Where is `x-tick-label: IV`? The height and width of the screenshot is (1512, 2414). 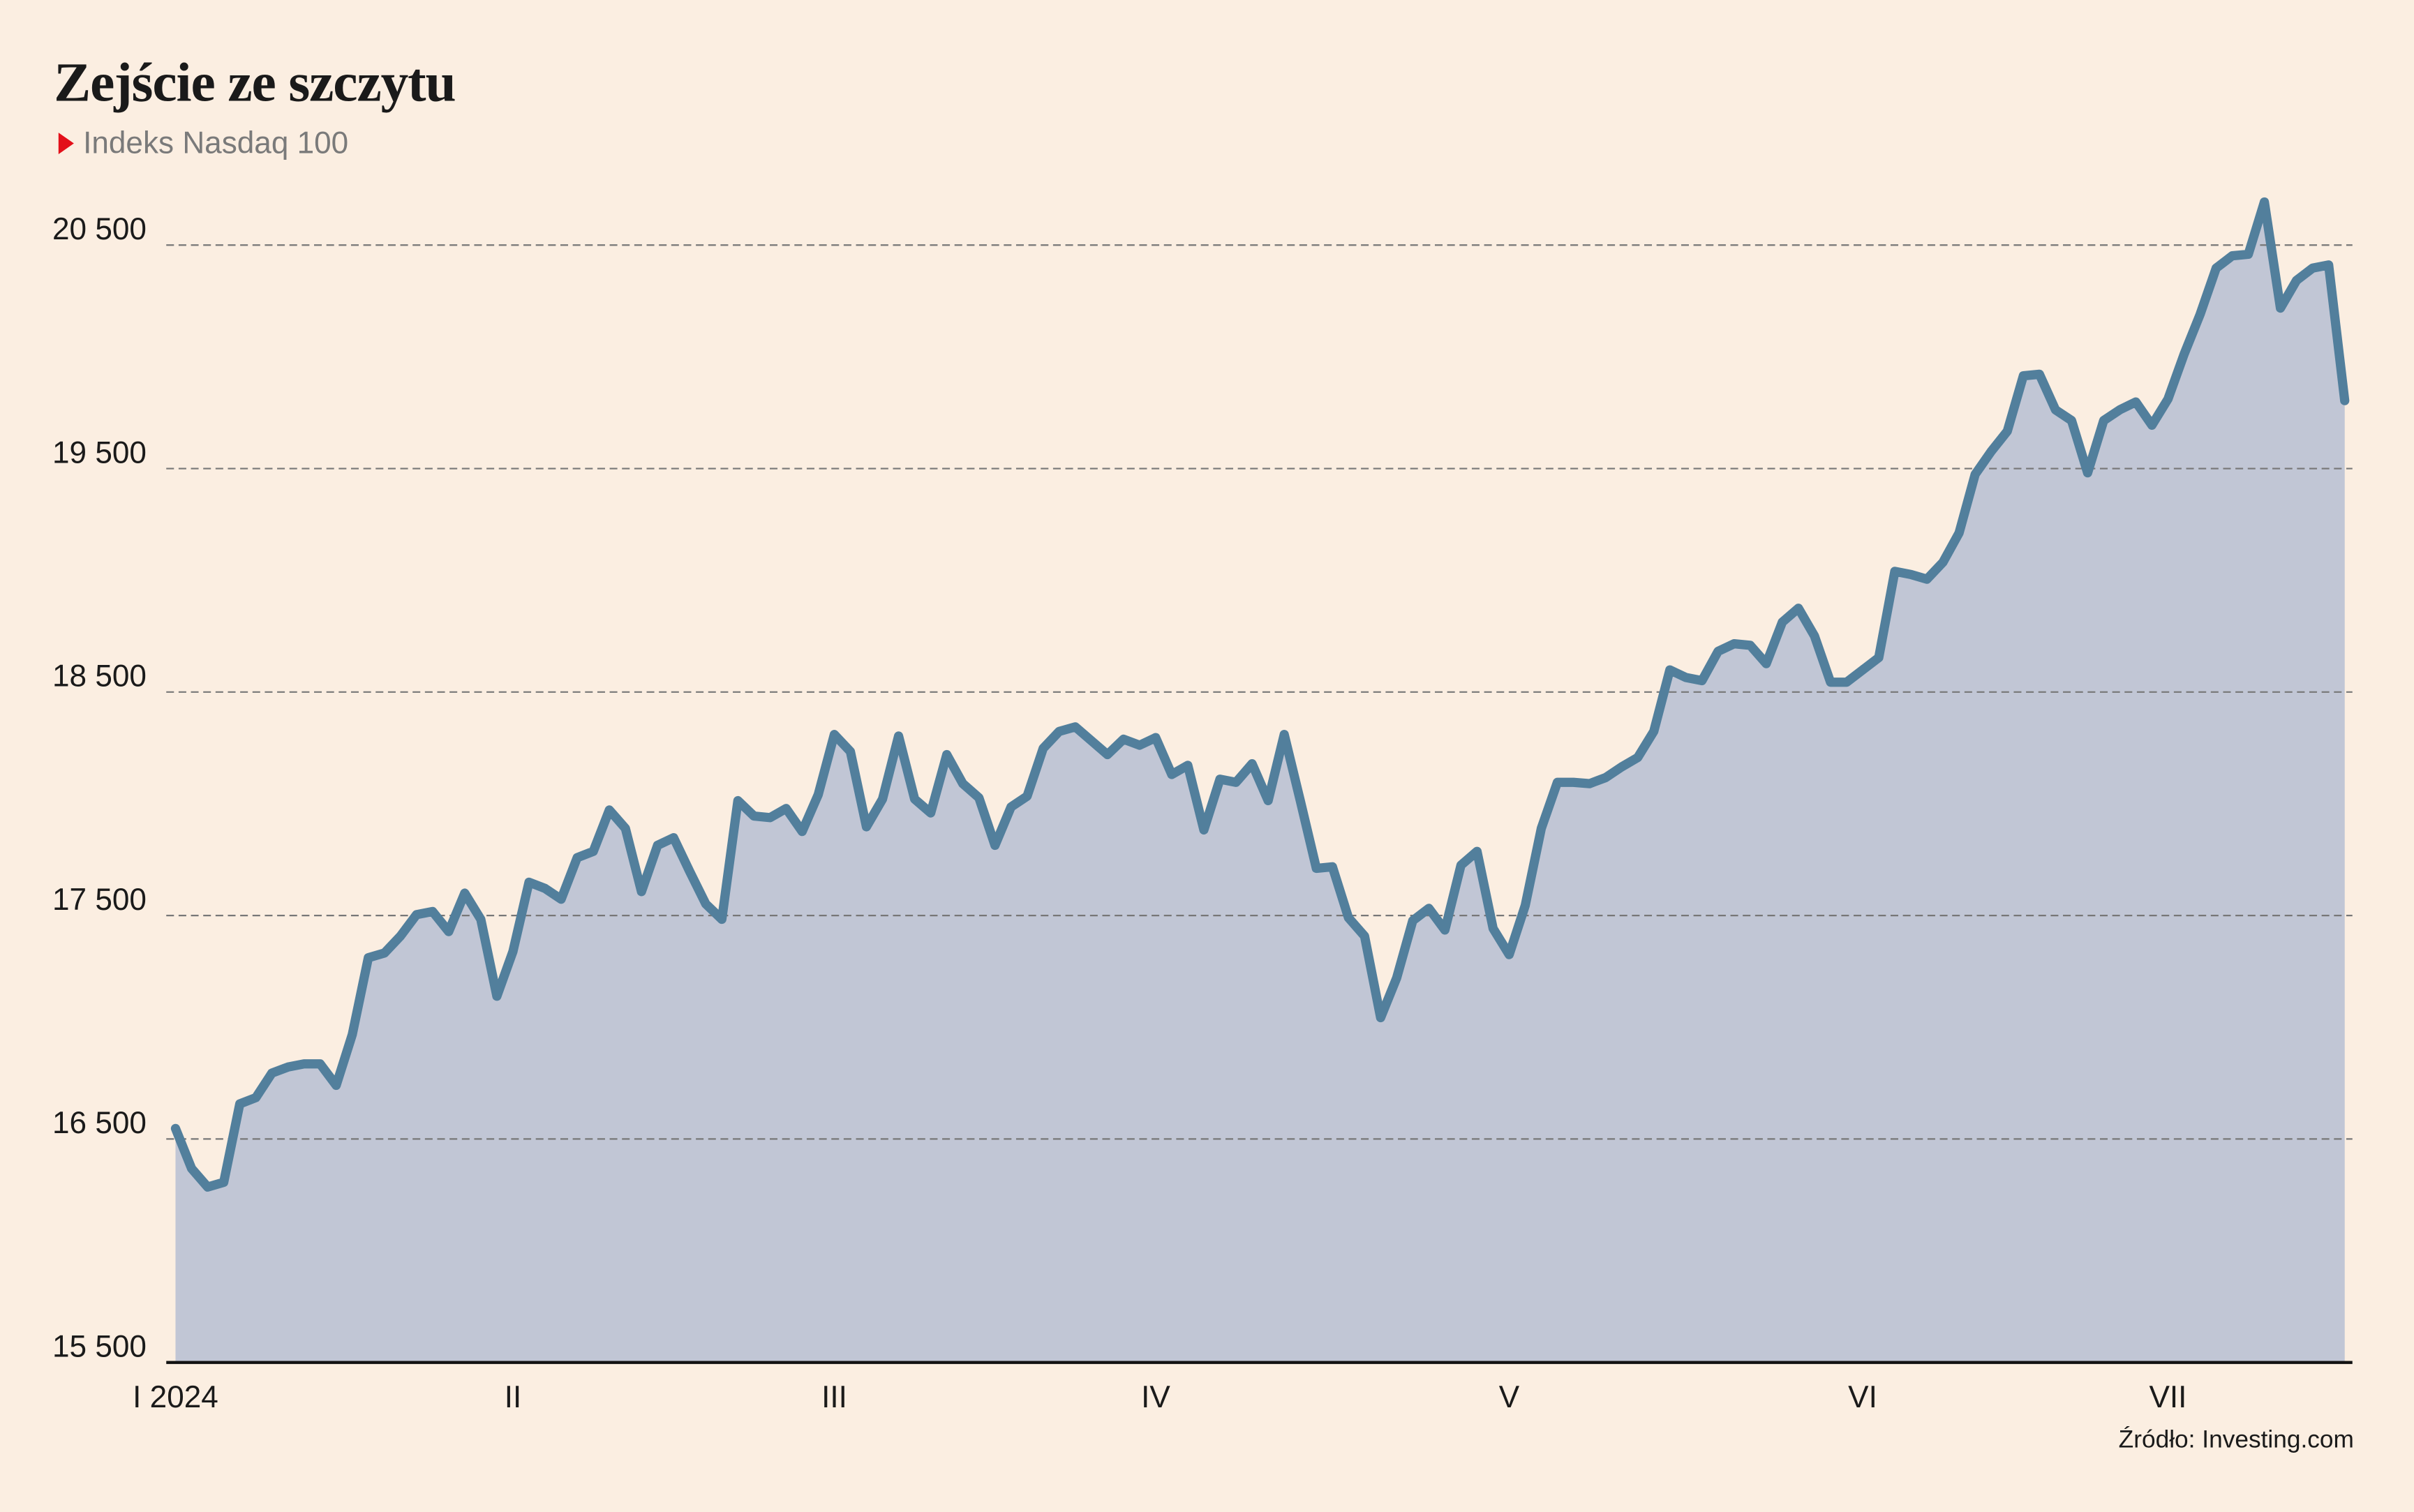
x-tick-label: IV is located at coordinates (1155, 1397).